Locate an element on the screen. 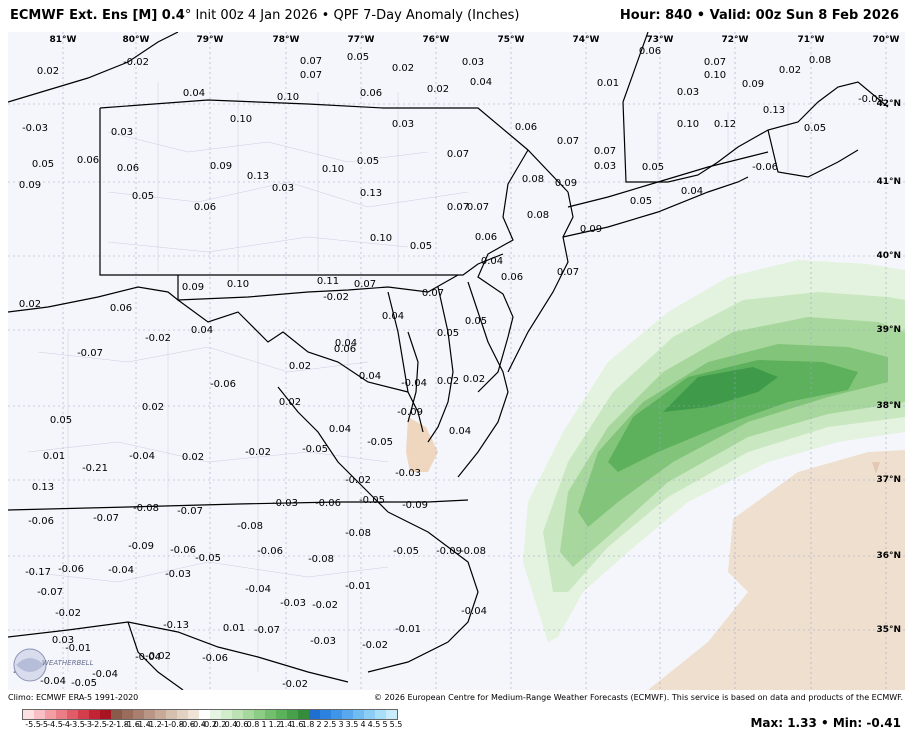  anomaly-value: -0.09 is located at coordinates (449, 551).